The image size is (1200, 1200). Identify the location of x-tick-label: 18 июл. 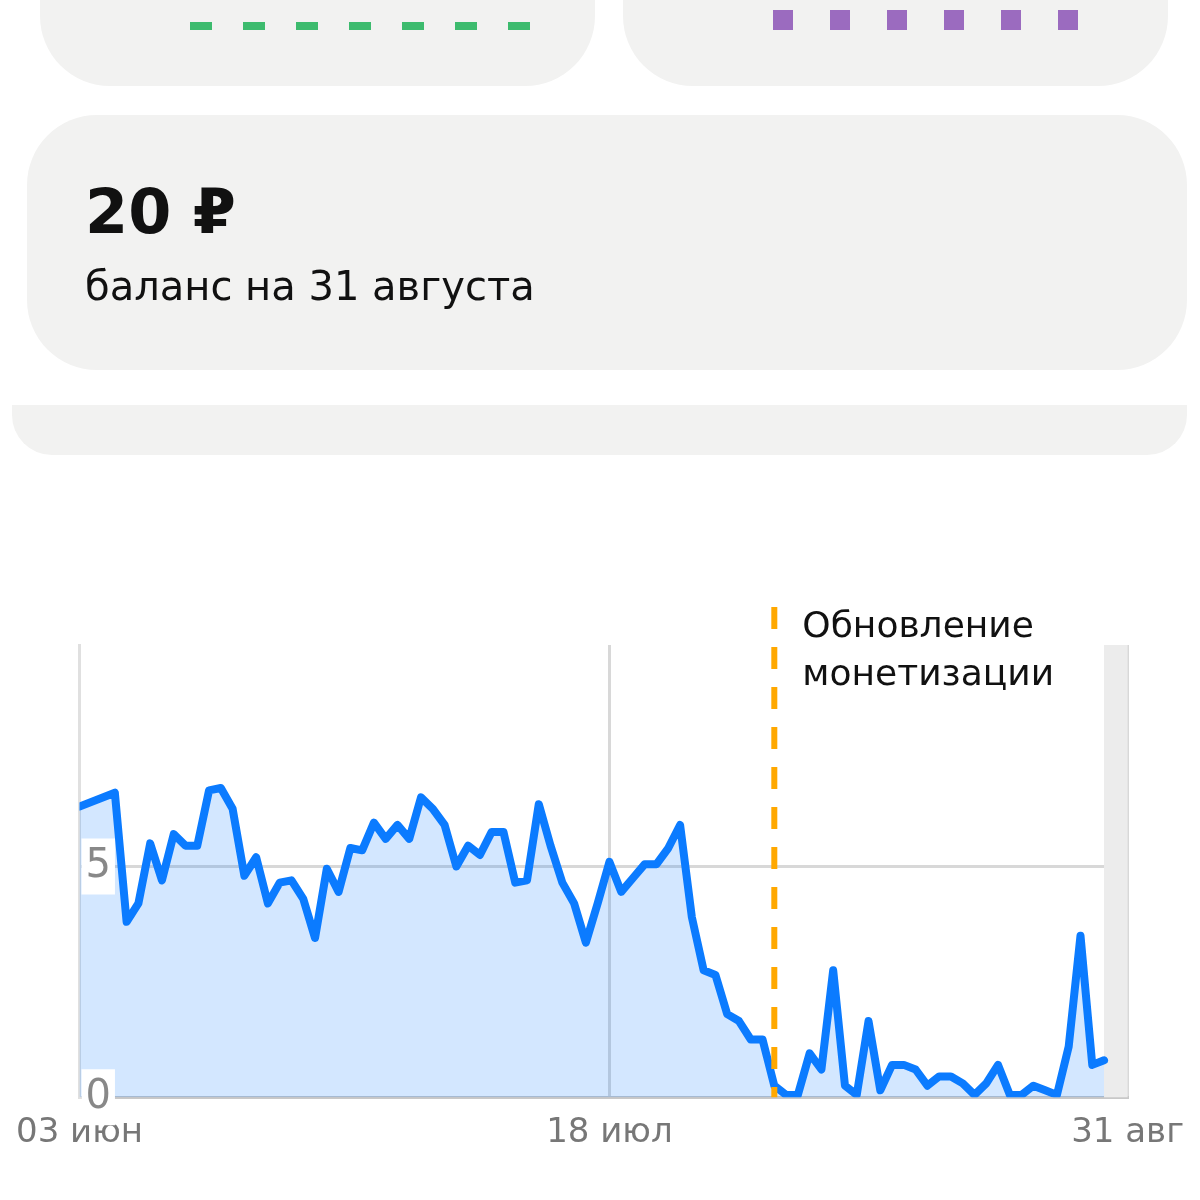
(609, 1130).